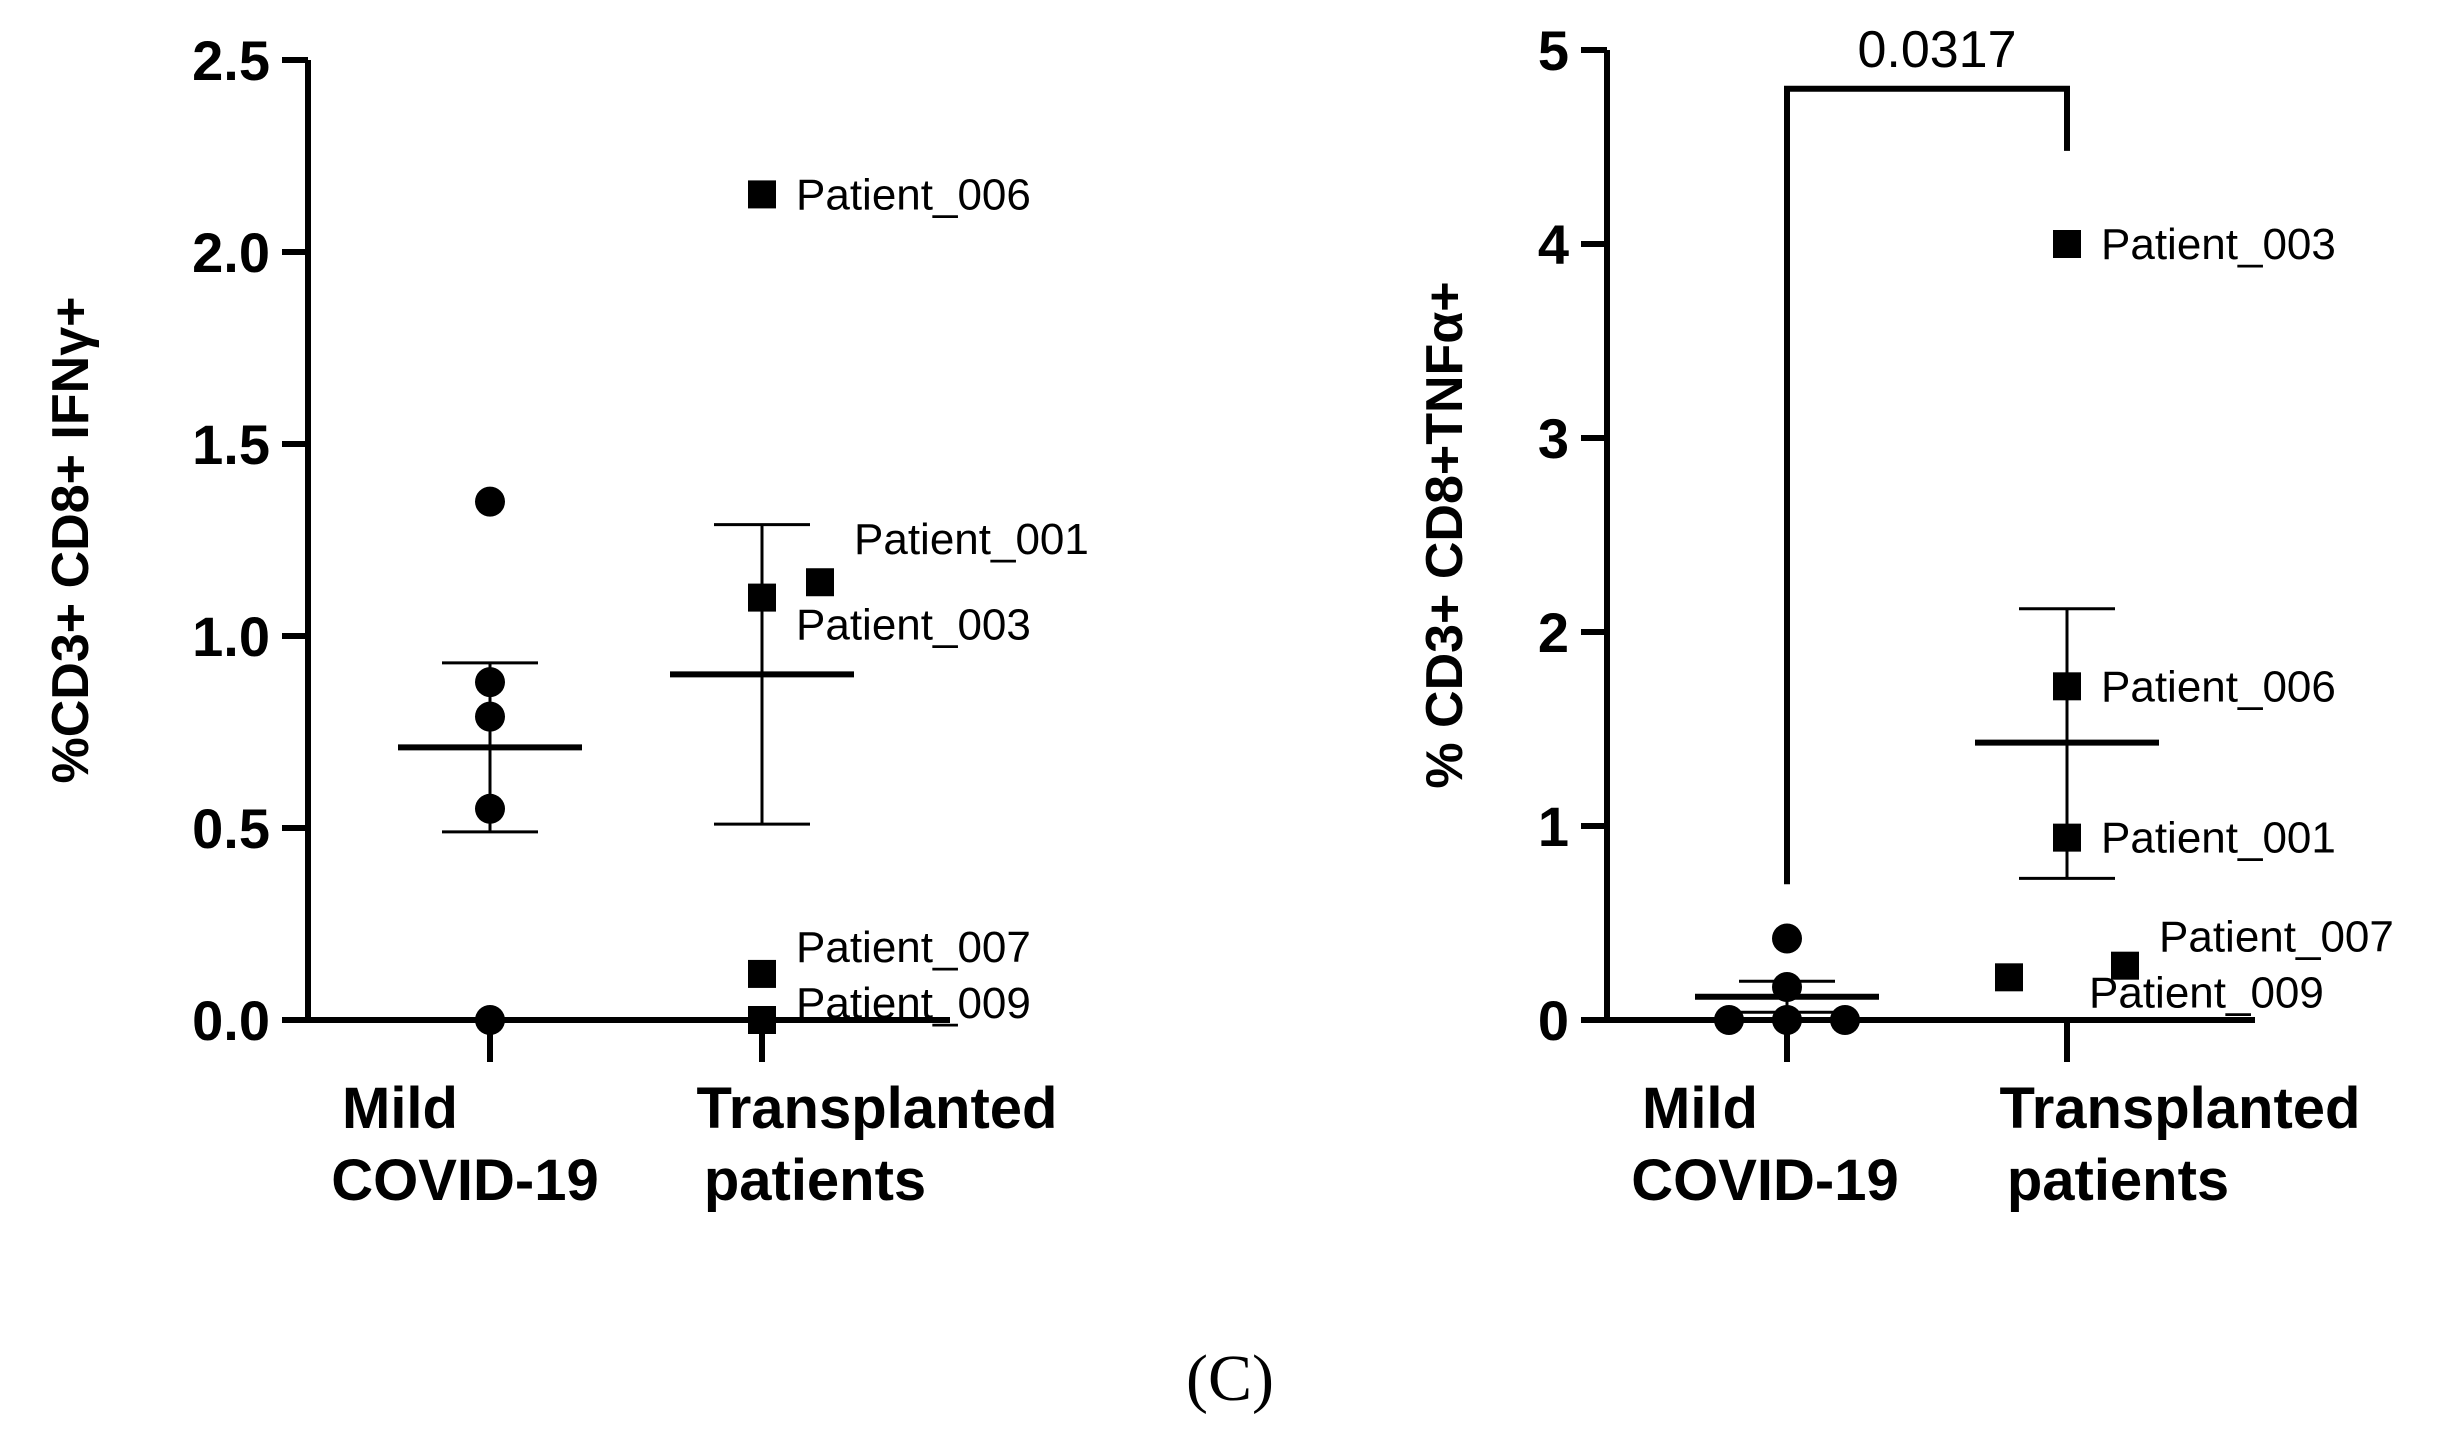 This screenshot has height=1440, width=2460. What do you see at coordinates (1553, 438) in the screenshot?
I see `y-tick-label: 3` at bounding box center [1553, 438].